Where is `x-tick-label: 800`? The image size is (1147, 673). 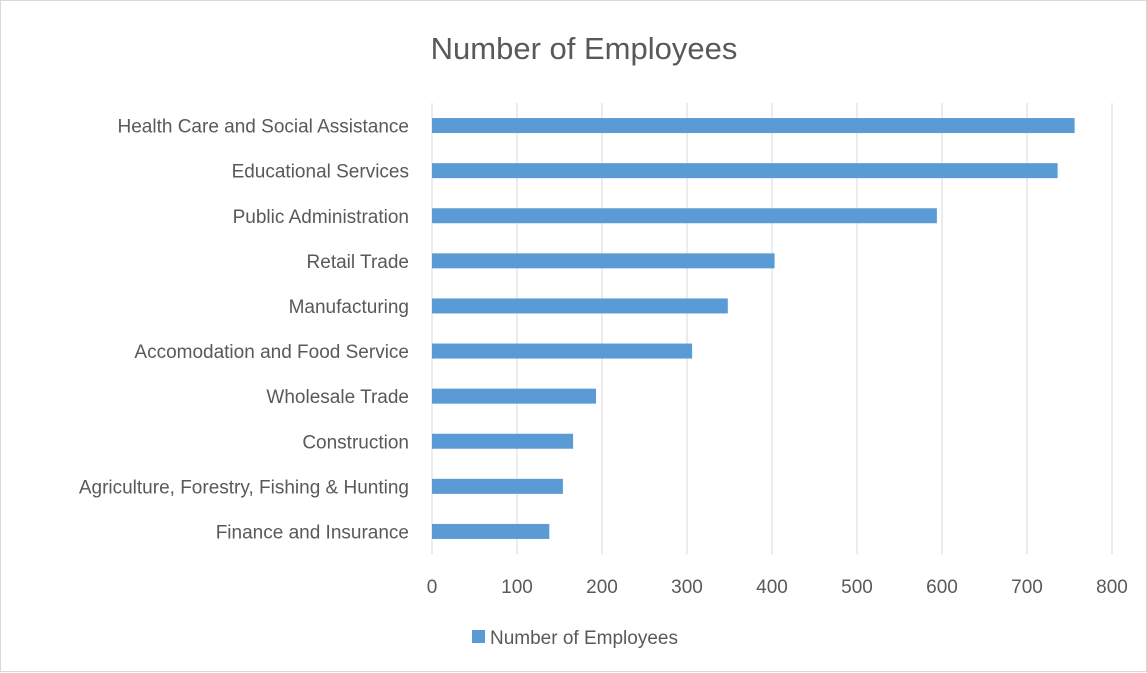 x-tick-label: 800 is located at coordinates (1112, 587).